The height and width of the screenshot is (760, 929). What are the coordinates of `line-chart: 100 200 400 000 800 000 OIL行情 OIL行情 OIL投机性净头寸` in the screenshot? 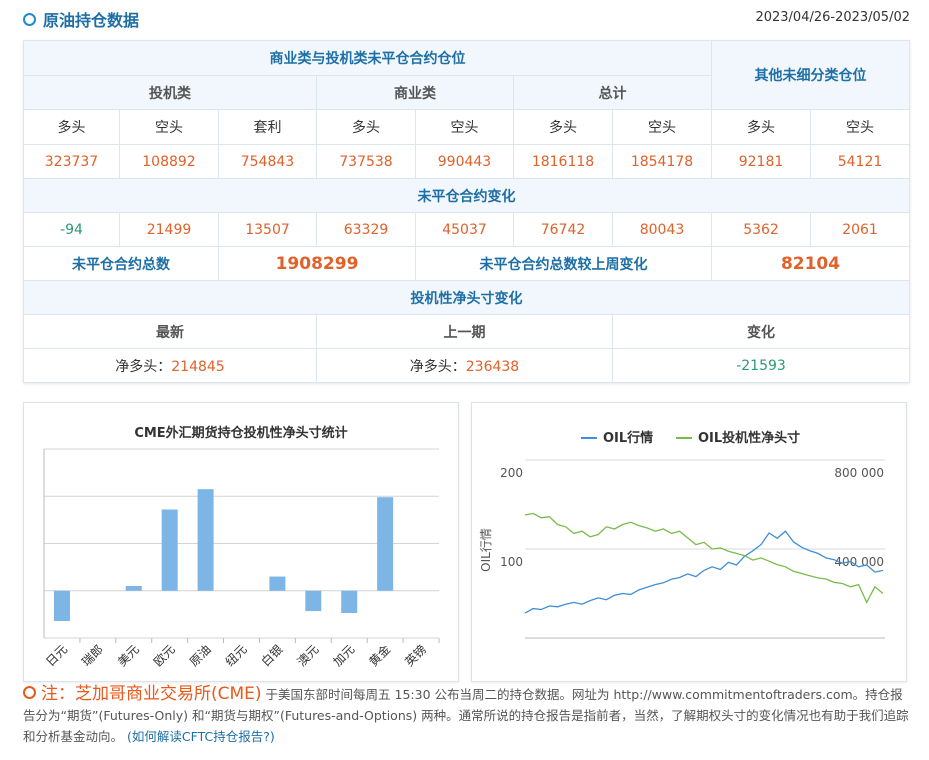 It's located at (682, 534).